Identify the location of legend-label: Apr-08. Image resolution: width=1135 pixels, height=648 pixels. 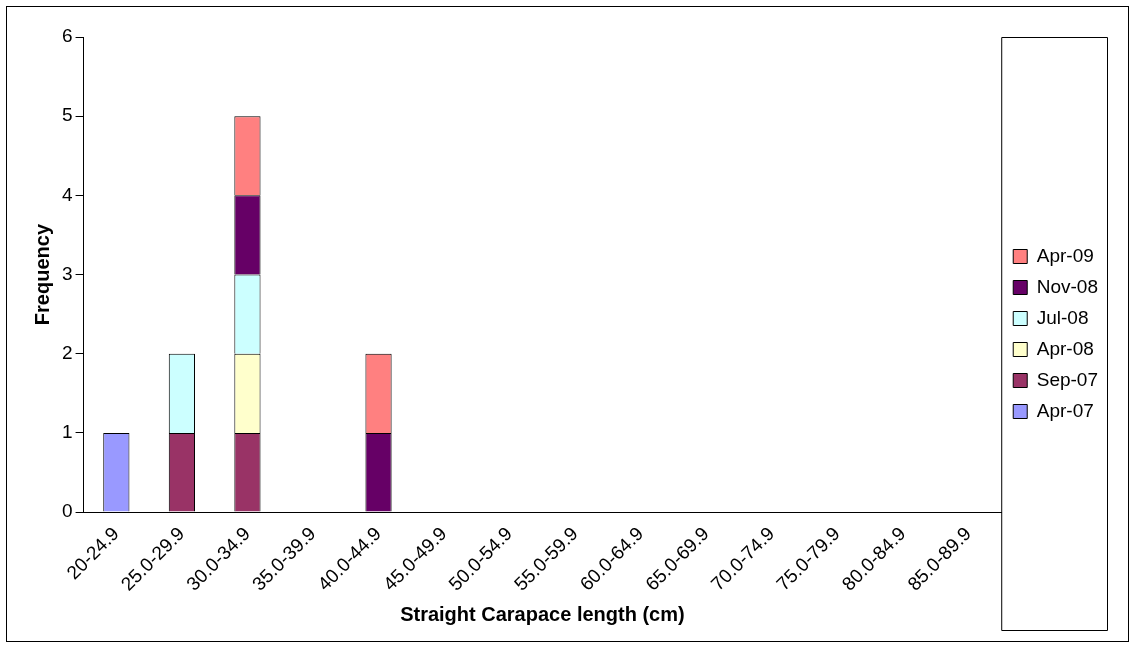
(1065, 348).